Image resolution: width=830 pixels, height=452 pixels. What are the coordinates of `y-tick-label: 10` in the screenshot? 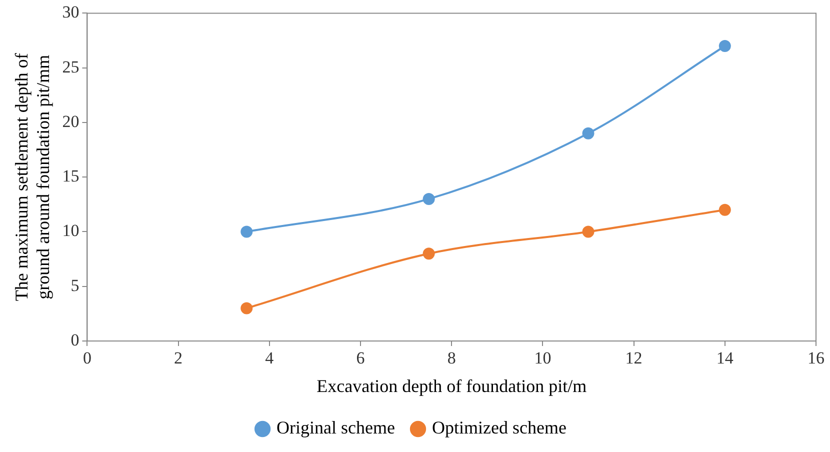 It's located at (71, 230).